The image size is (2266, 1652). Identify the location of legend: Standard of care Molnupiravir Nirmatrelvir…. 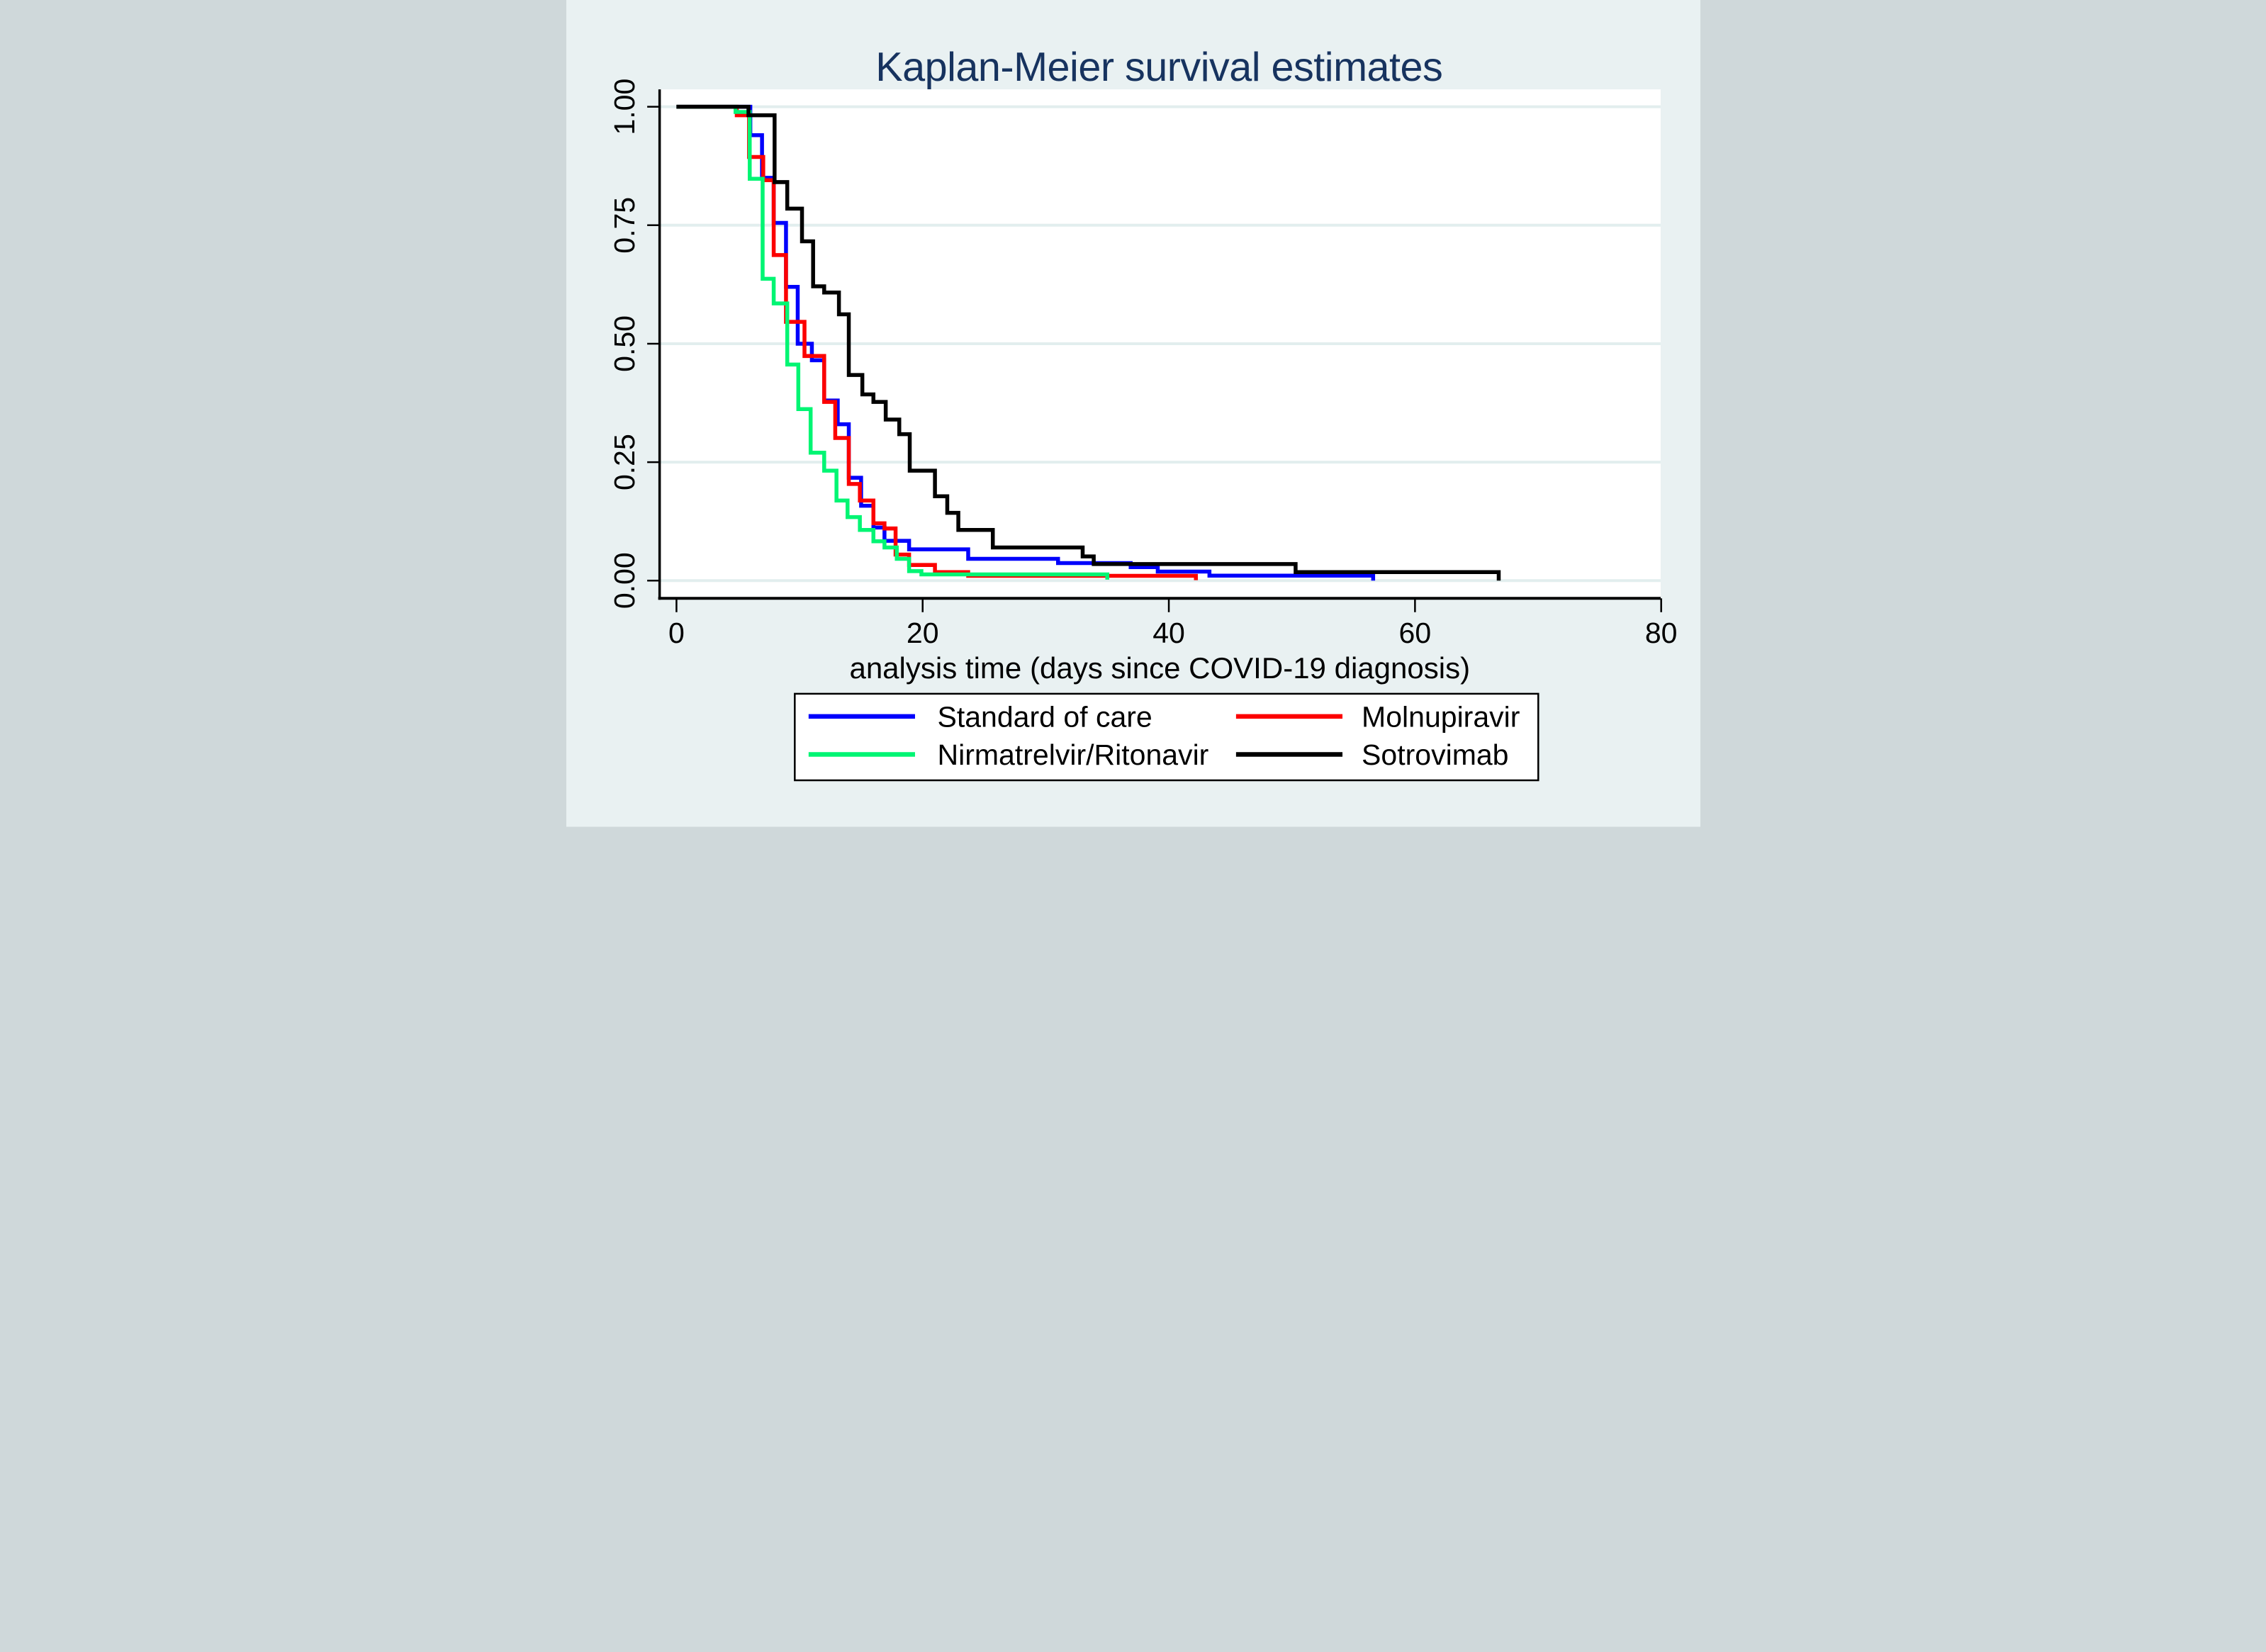
(1166, 737).